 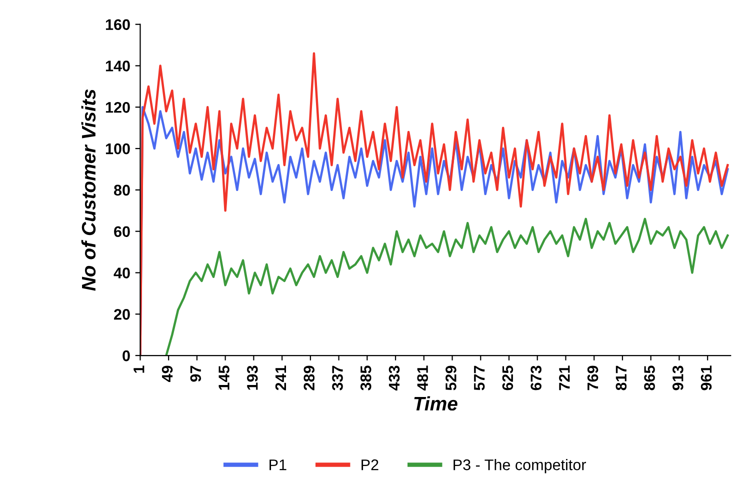 What do you see at coordinates (592, 378) in the screenshot?
I see `x-tick-label: 769` at bounding box center [592, 378].